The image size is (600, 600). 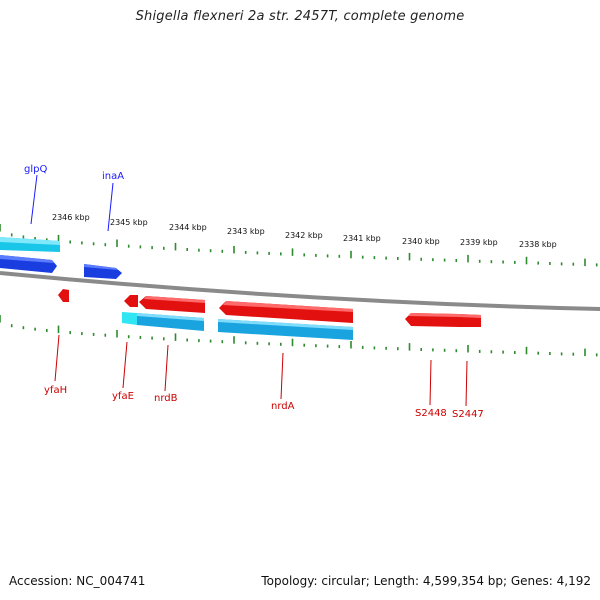 I want to click on feature-nrdA-cyan, so click(x=285, y=329).